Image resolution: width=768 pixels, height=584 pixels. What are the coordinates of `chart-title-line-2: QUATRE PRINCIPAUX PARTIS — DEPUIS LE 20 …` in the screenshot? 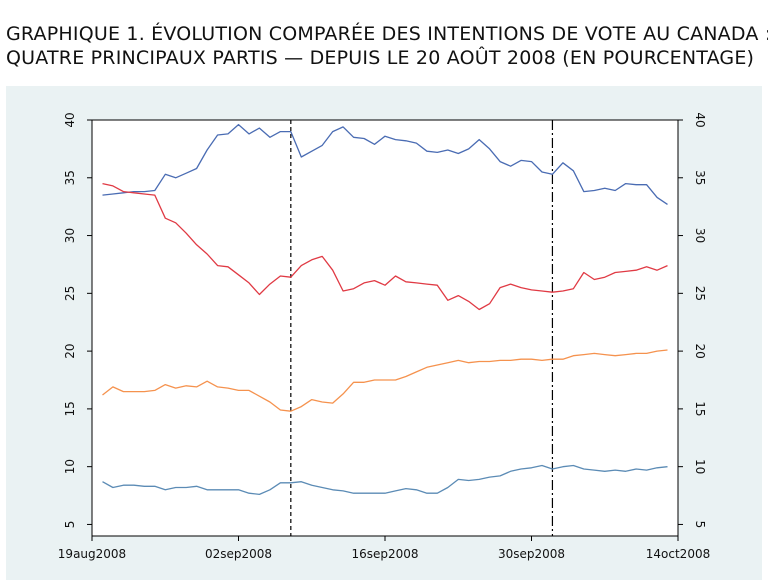 It's located at (380, 58).